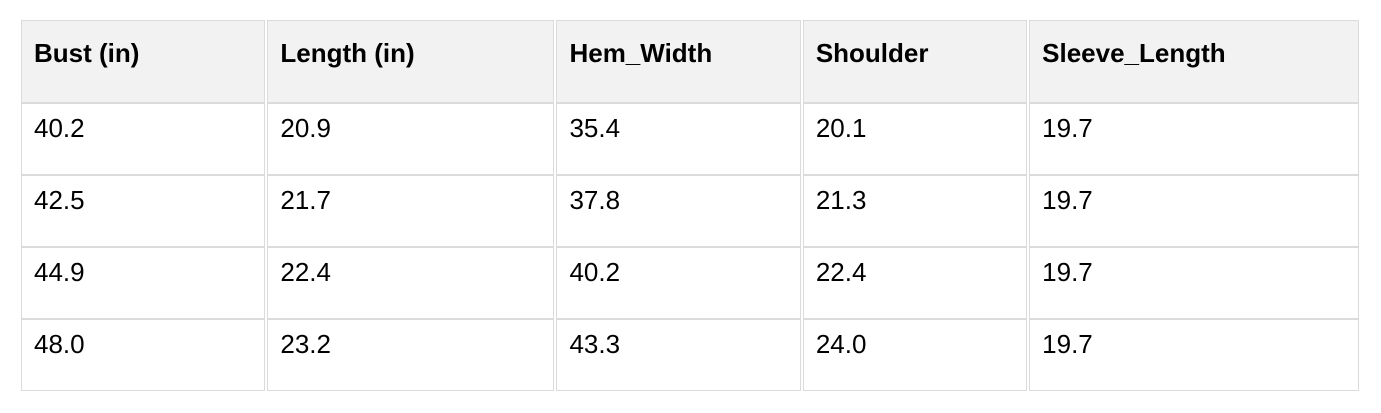 The image size is (1381, 413). Describe the element at coordinates (143, 355) in the screenshot. I see `table-cell: 48.0` at that location.